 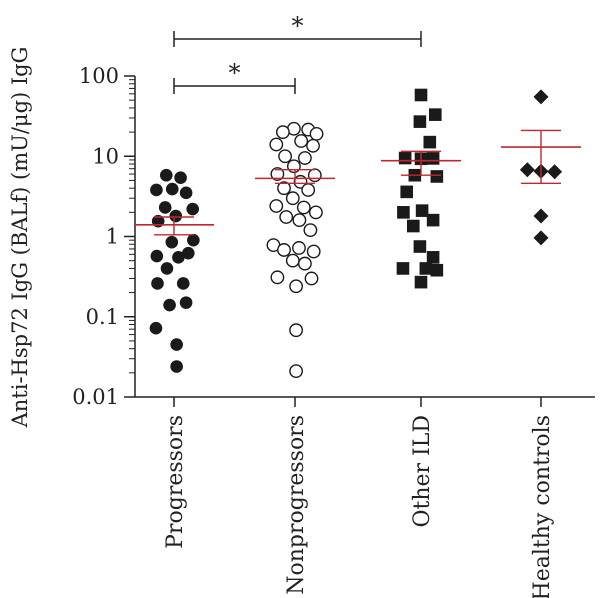 I want to click on category-label: Nonprogressors, so click(x=296, y=505).